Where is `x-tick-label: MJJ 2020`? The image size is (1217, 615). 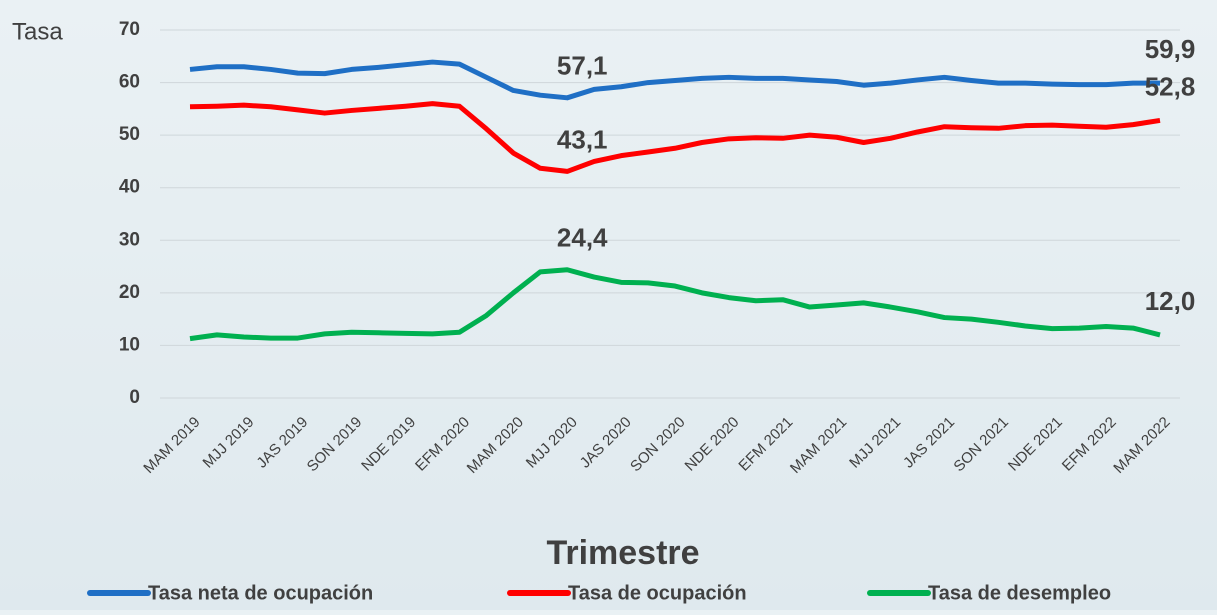
x-tick-label: MJJ 2020 is located at coordinates (552, 443).